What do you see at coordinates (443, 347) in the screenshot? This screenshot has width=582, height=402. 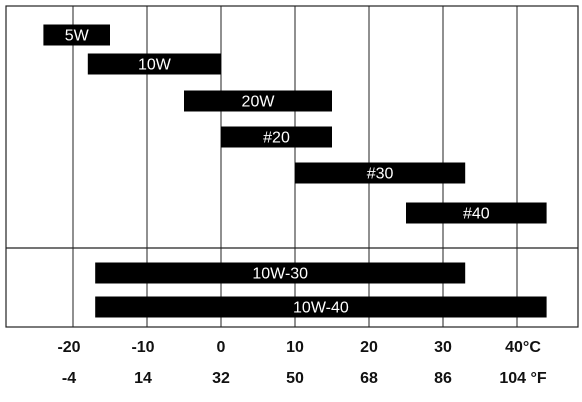 I see `tick-label-c-5: 30` at bounding box center [443, 347].